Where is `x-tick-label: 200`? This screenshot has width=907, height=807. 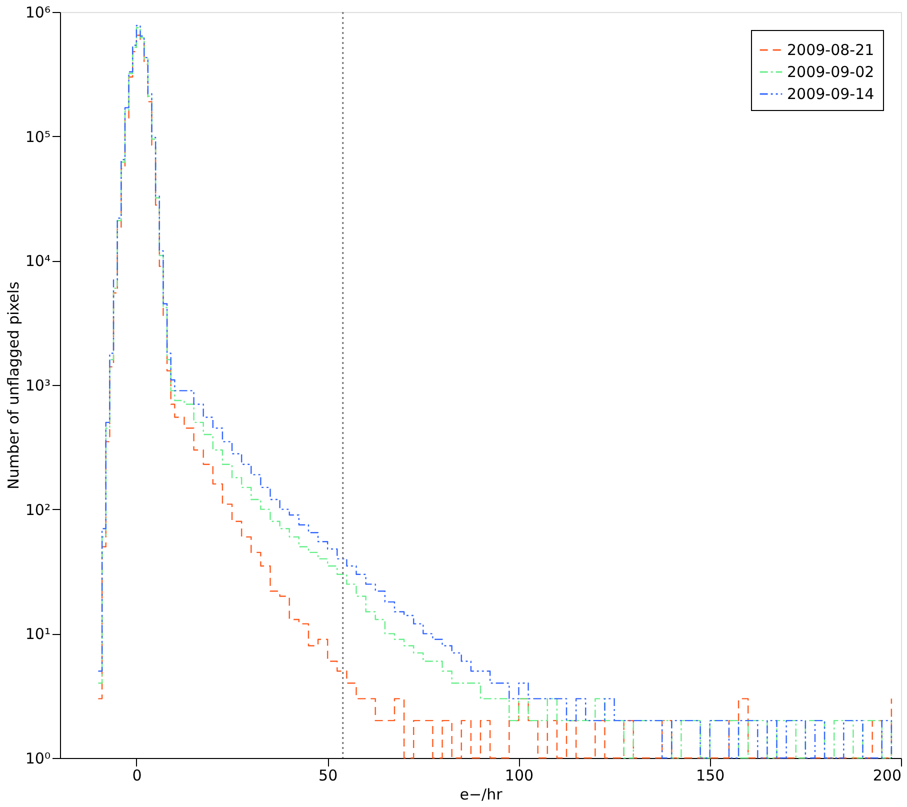 x-tick-label: 200 is located at coordinates (887, 775).